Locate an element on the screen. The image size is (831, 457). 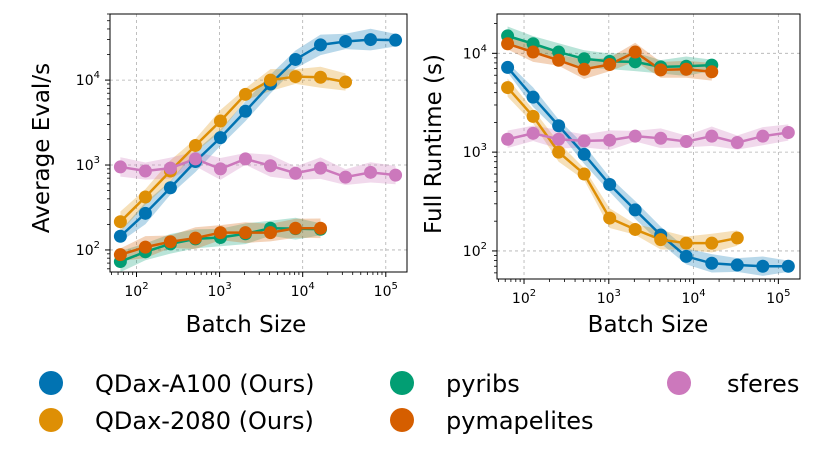
series-band is located at coordinates (233, 149).